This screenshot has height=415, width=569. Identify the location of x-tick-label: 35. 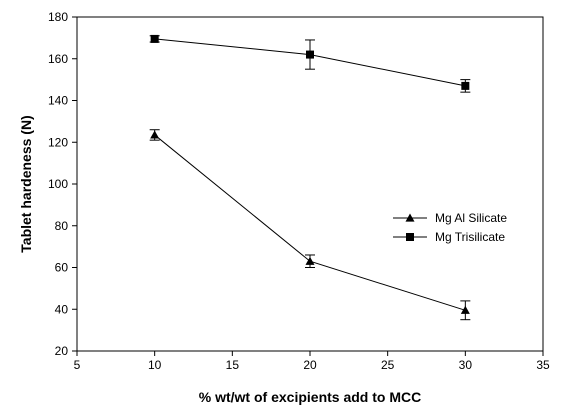
(543, 365).